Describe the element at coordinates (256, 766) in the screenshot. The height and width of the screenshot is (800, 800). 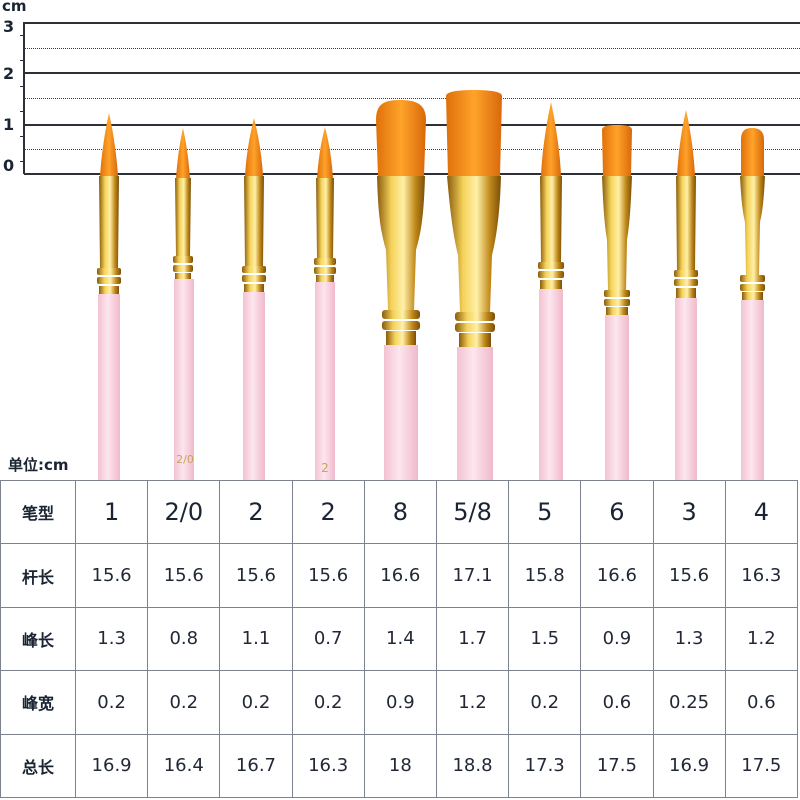
I see `table-cell: 16.7` at that location.